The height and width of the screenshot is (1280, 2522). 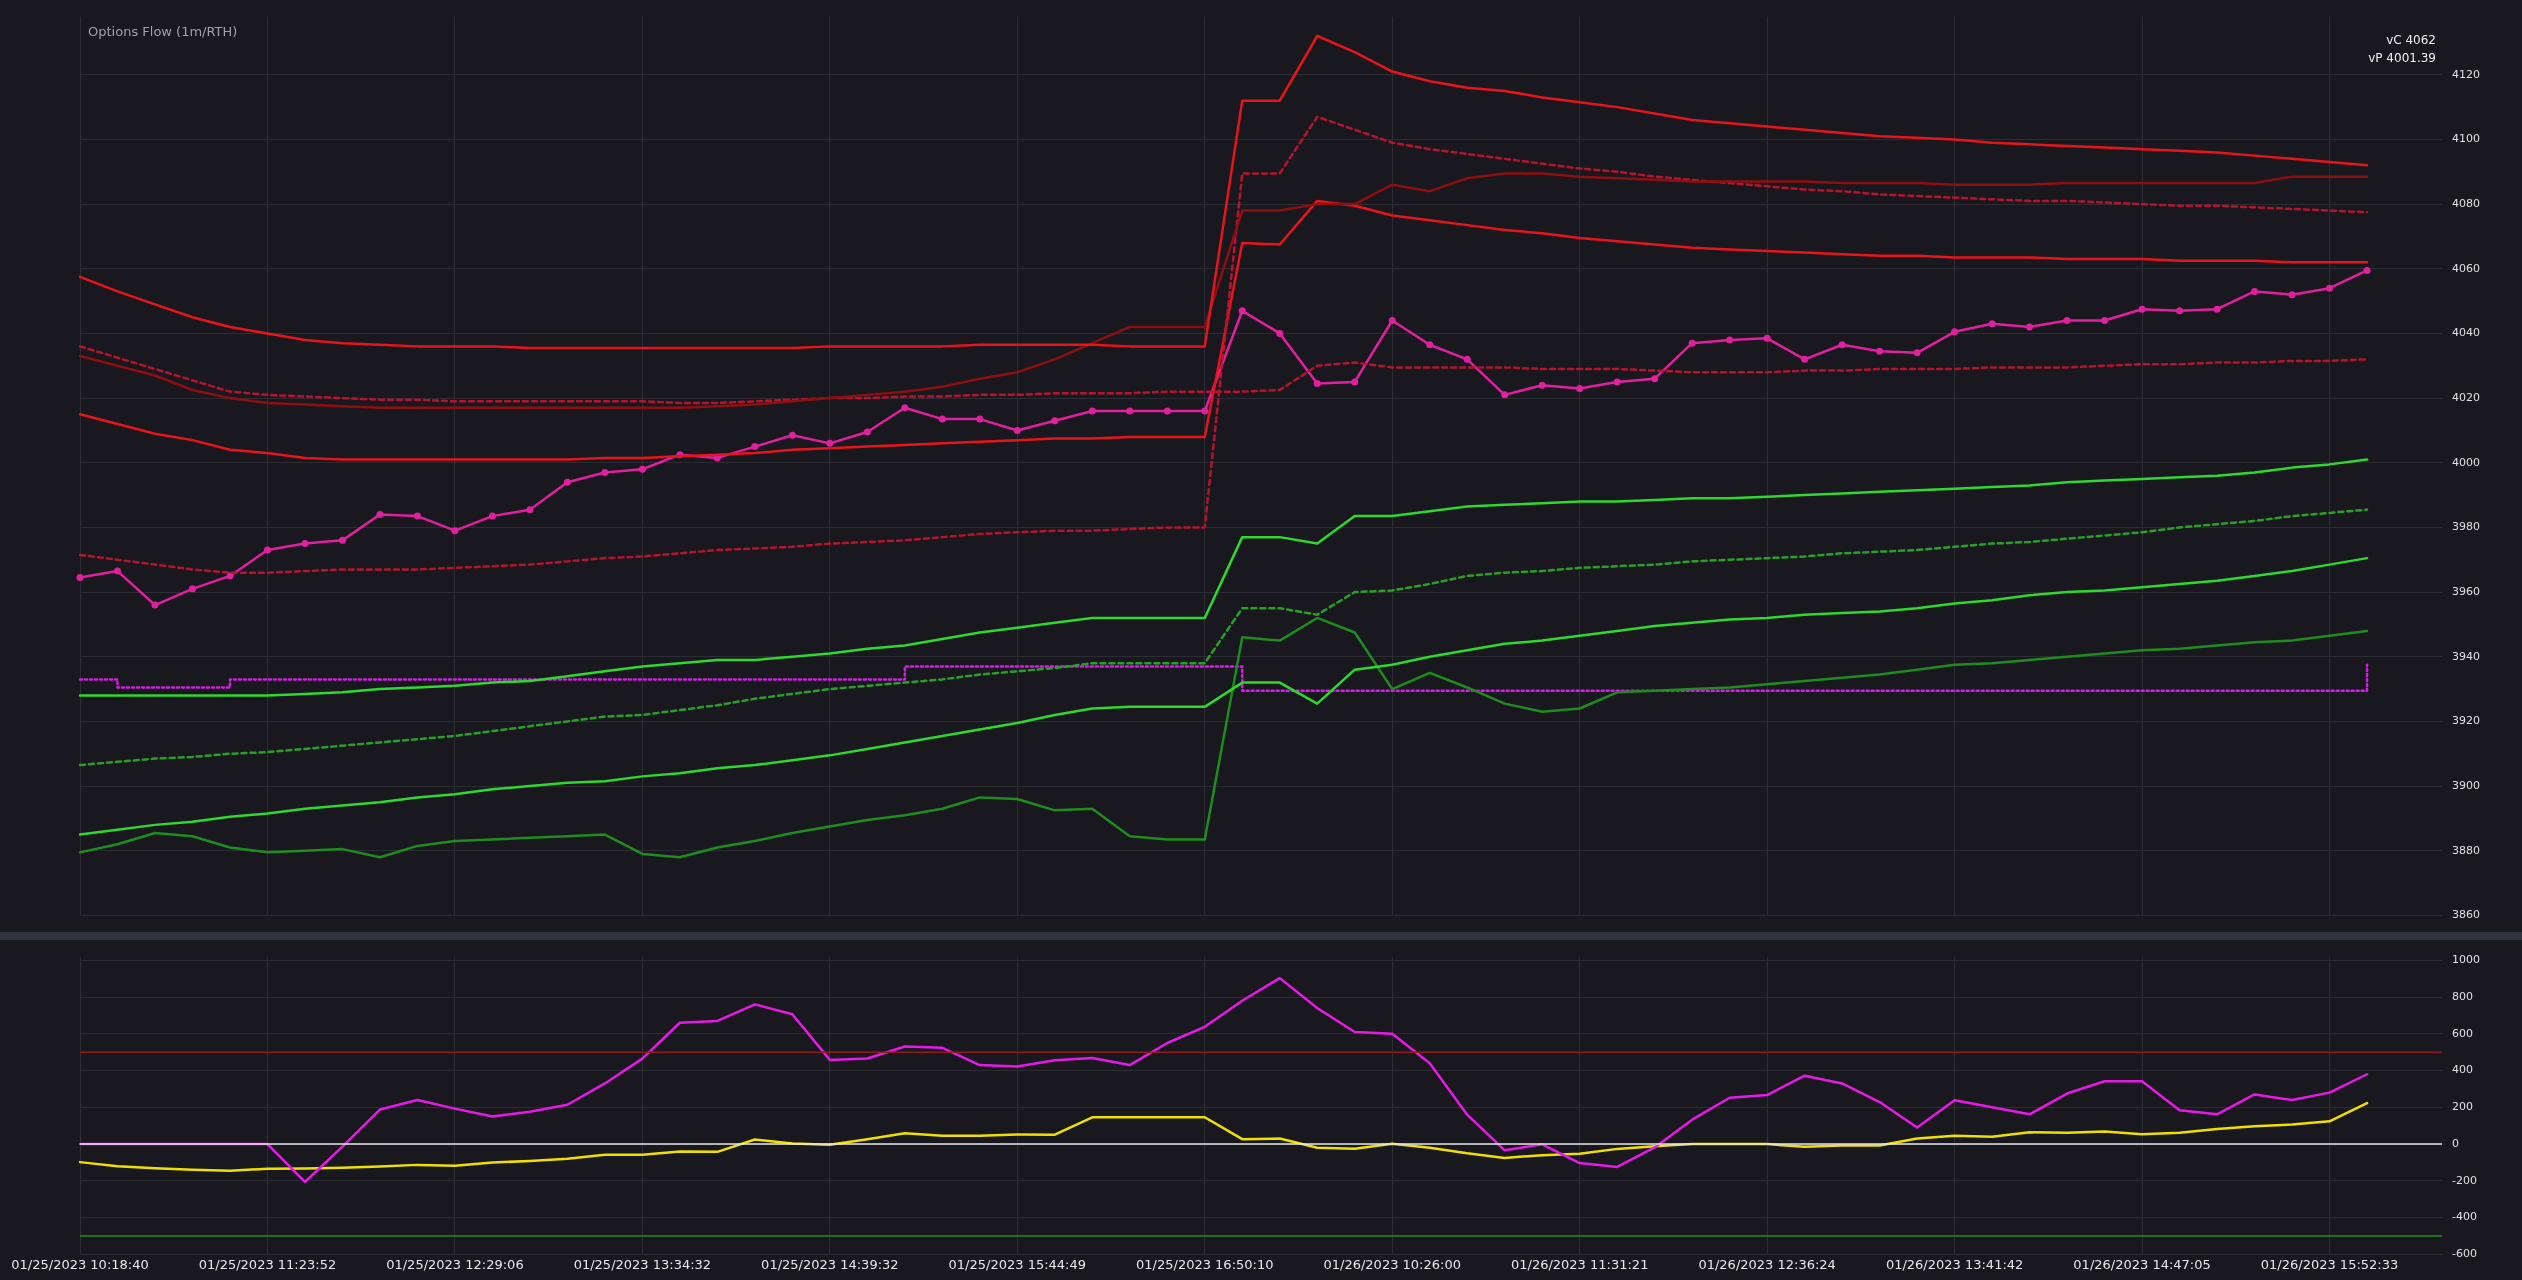 What do you see at coordinates (267, 1264) in the screenshot?
I see `x-tick-label: 01/25/2023 11:23:52` at bounding box center [267, 1264].